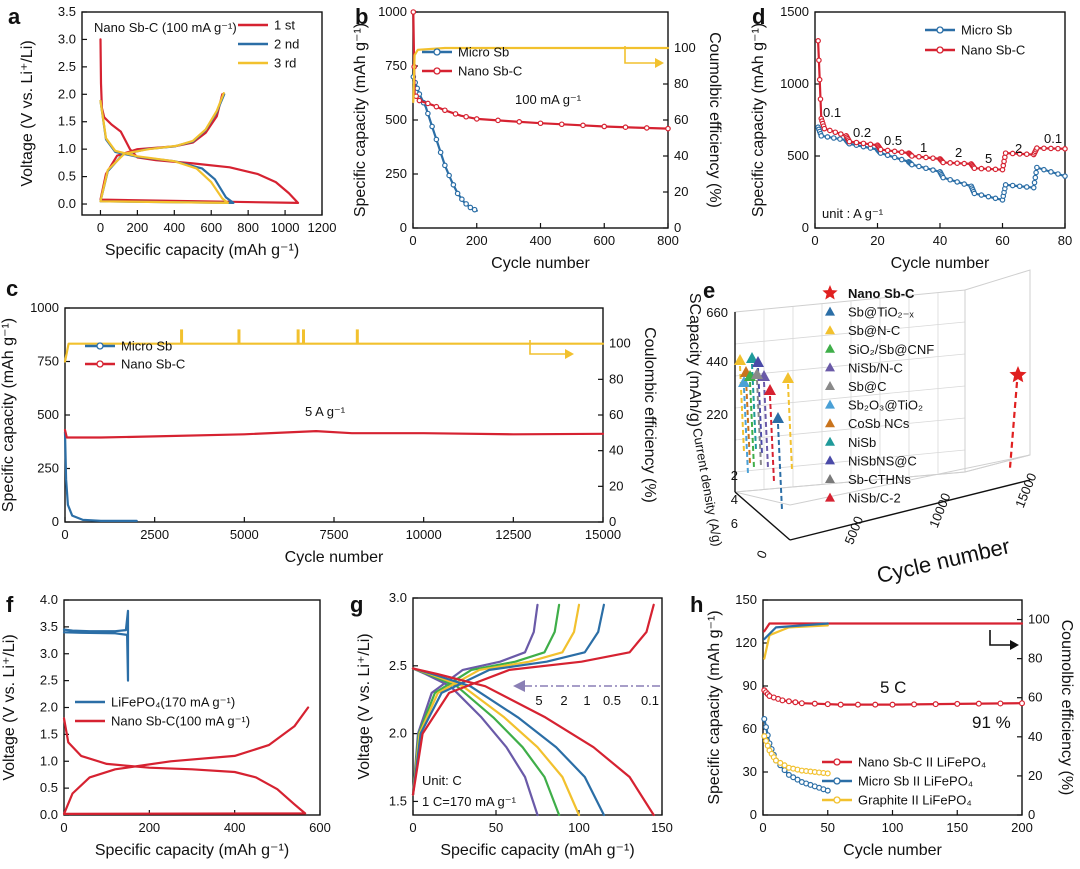 The height and width of the screenshot is (869, 1080). Describe the element at coordinates (893, 687) in the screenshot. I see `h-annotation: 5 C` at that location.